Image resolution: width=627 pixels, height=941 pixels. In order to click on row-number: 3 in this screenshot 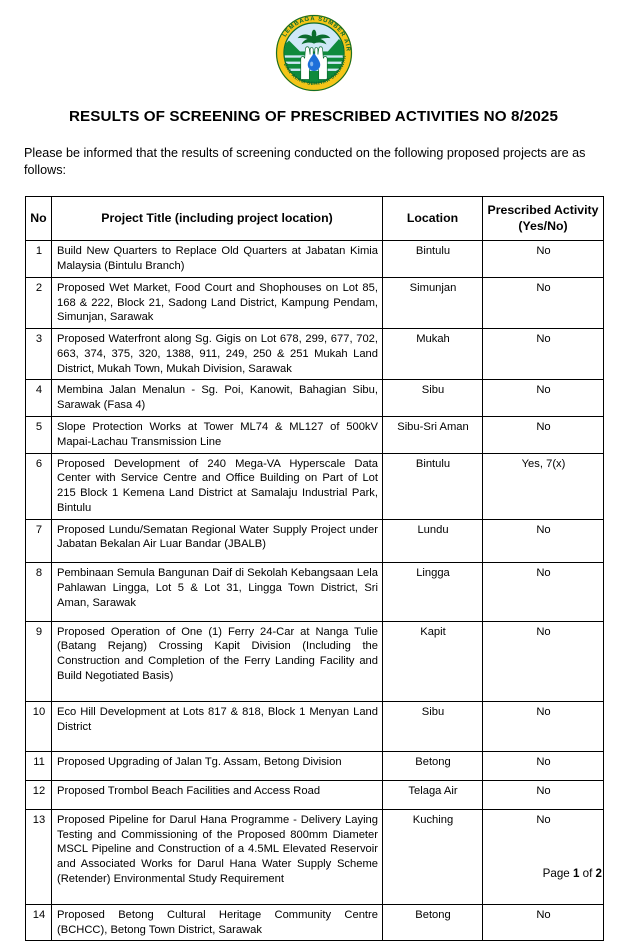, I will do `click(38, 354)`.